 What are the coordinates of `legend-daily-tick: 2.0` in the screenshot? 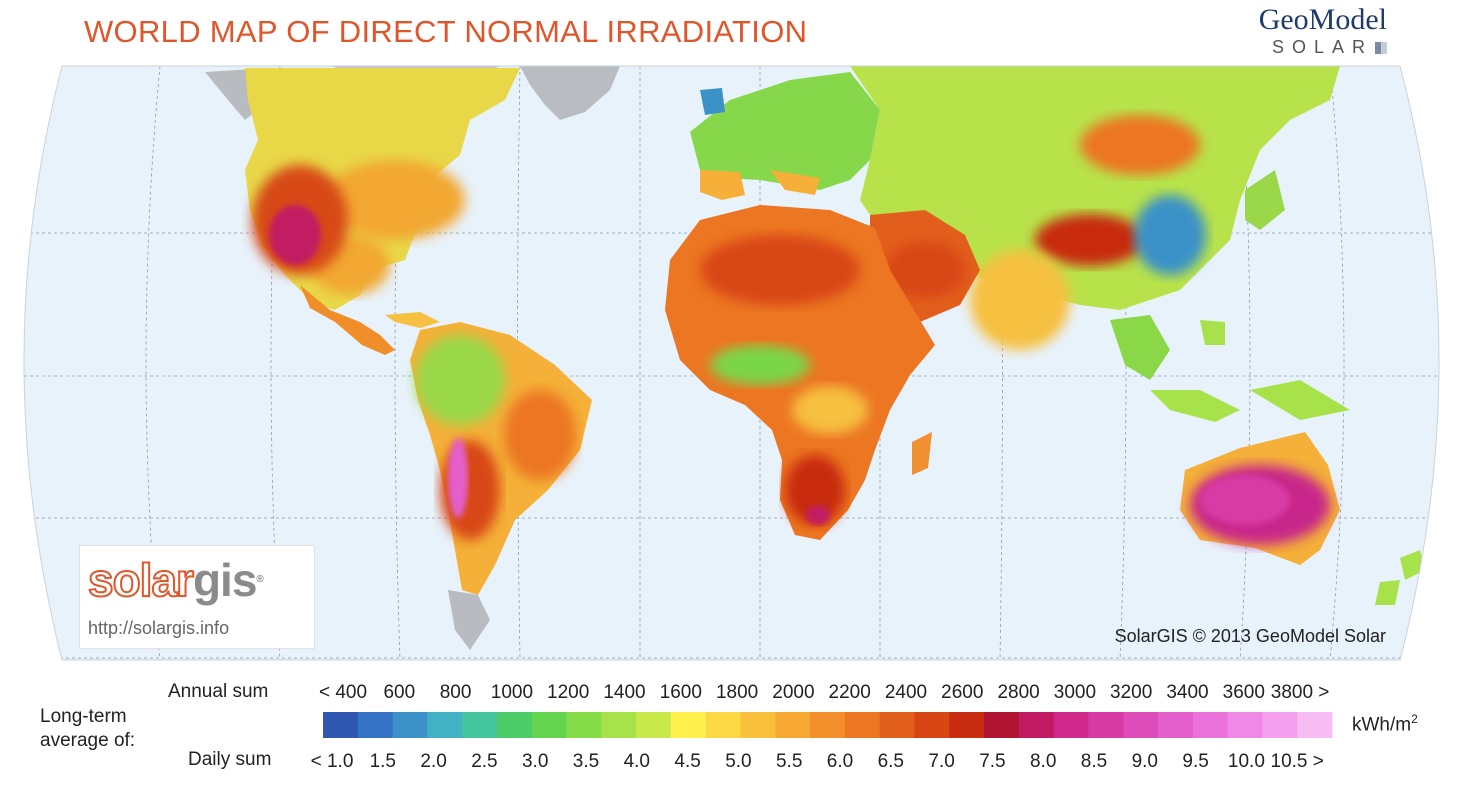 It's located at (433, 761).